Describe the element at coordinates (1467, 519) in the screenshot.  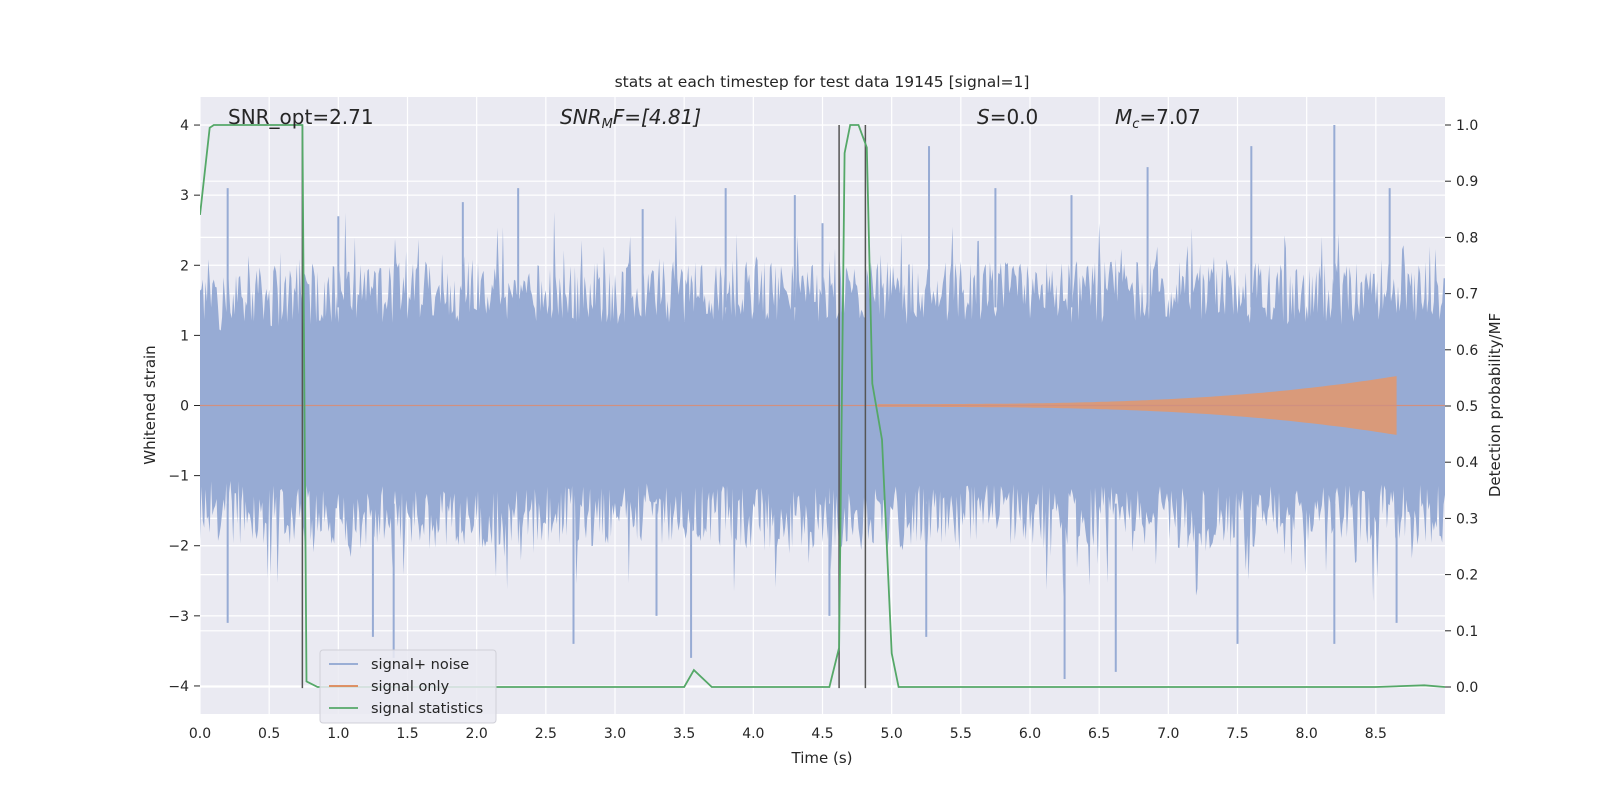
I see `right-y-tick-label: 0.3` at that location.